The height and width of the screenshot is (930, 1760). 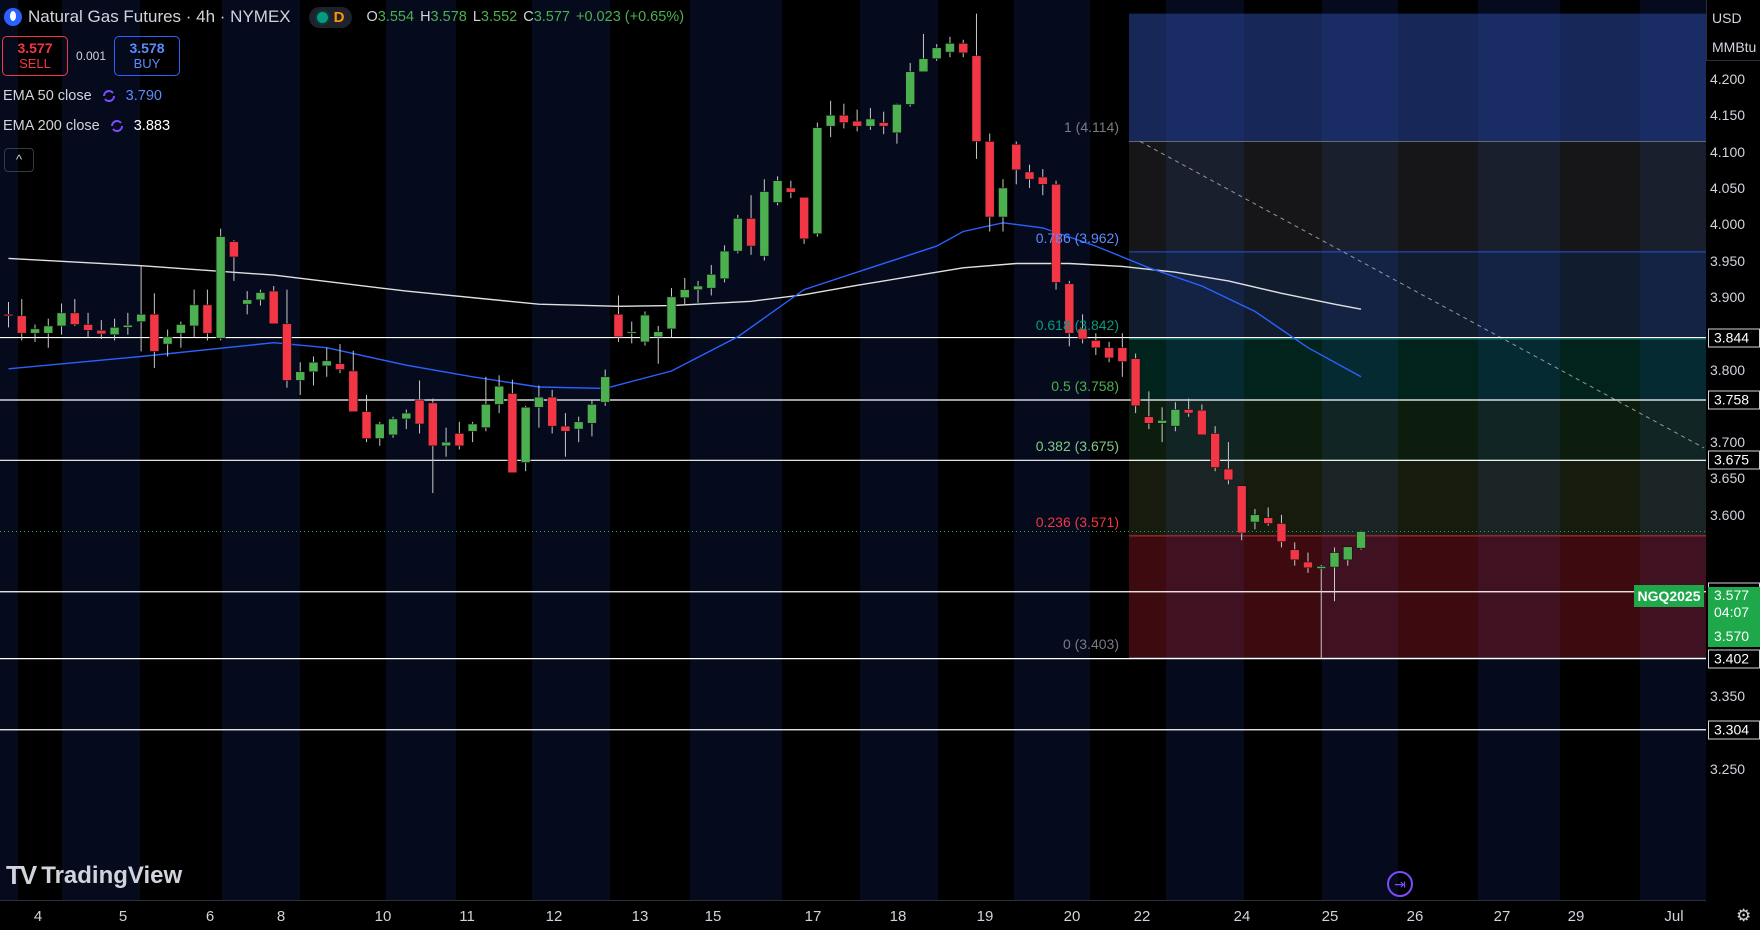 What do you see at coordinates (1733, 30) in the screenshot?
I see `unit-box` at bounding box center [1733, 30].